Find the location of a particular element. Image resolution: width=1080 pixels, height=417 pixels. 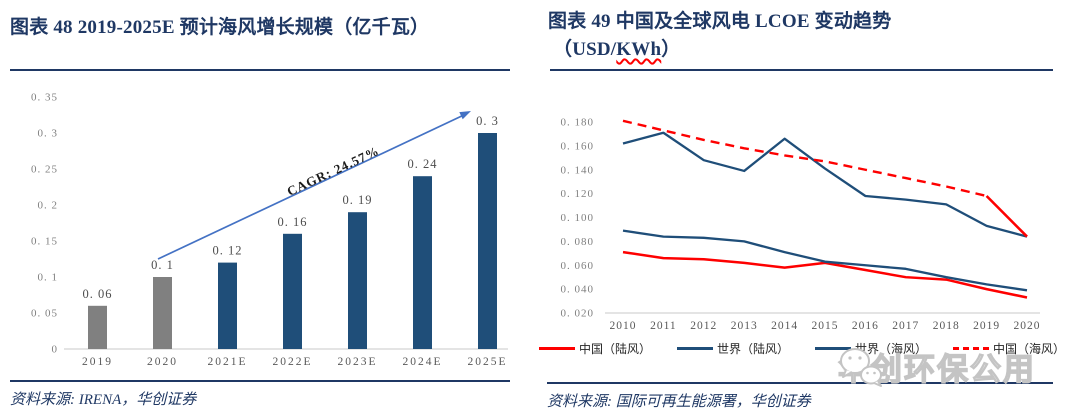

bar-2024E is located at coordinates (422, 262).